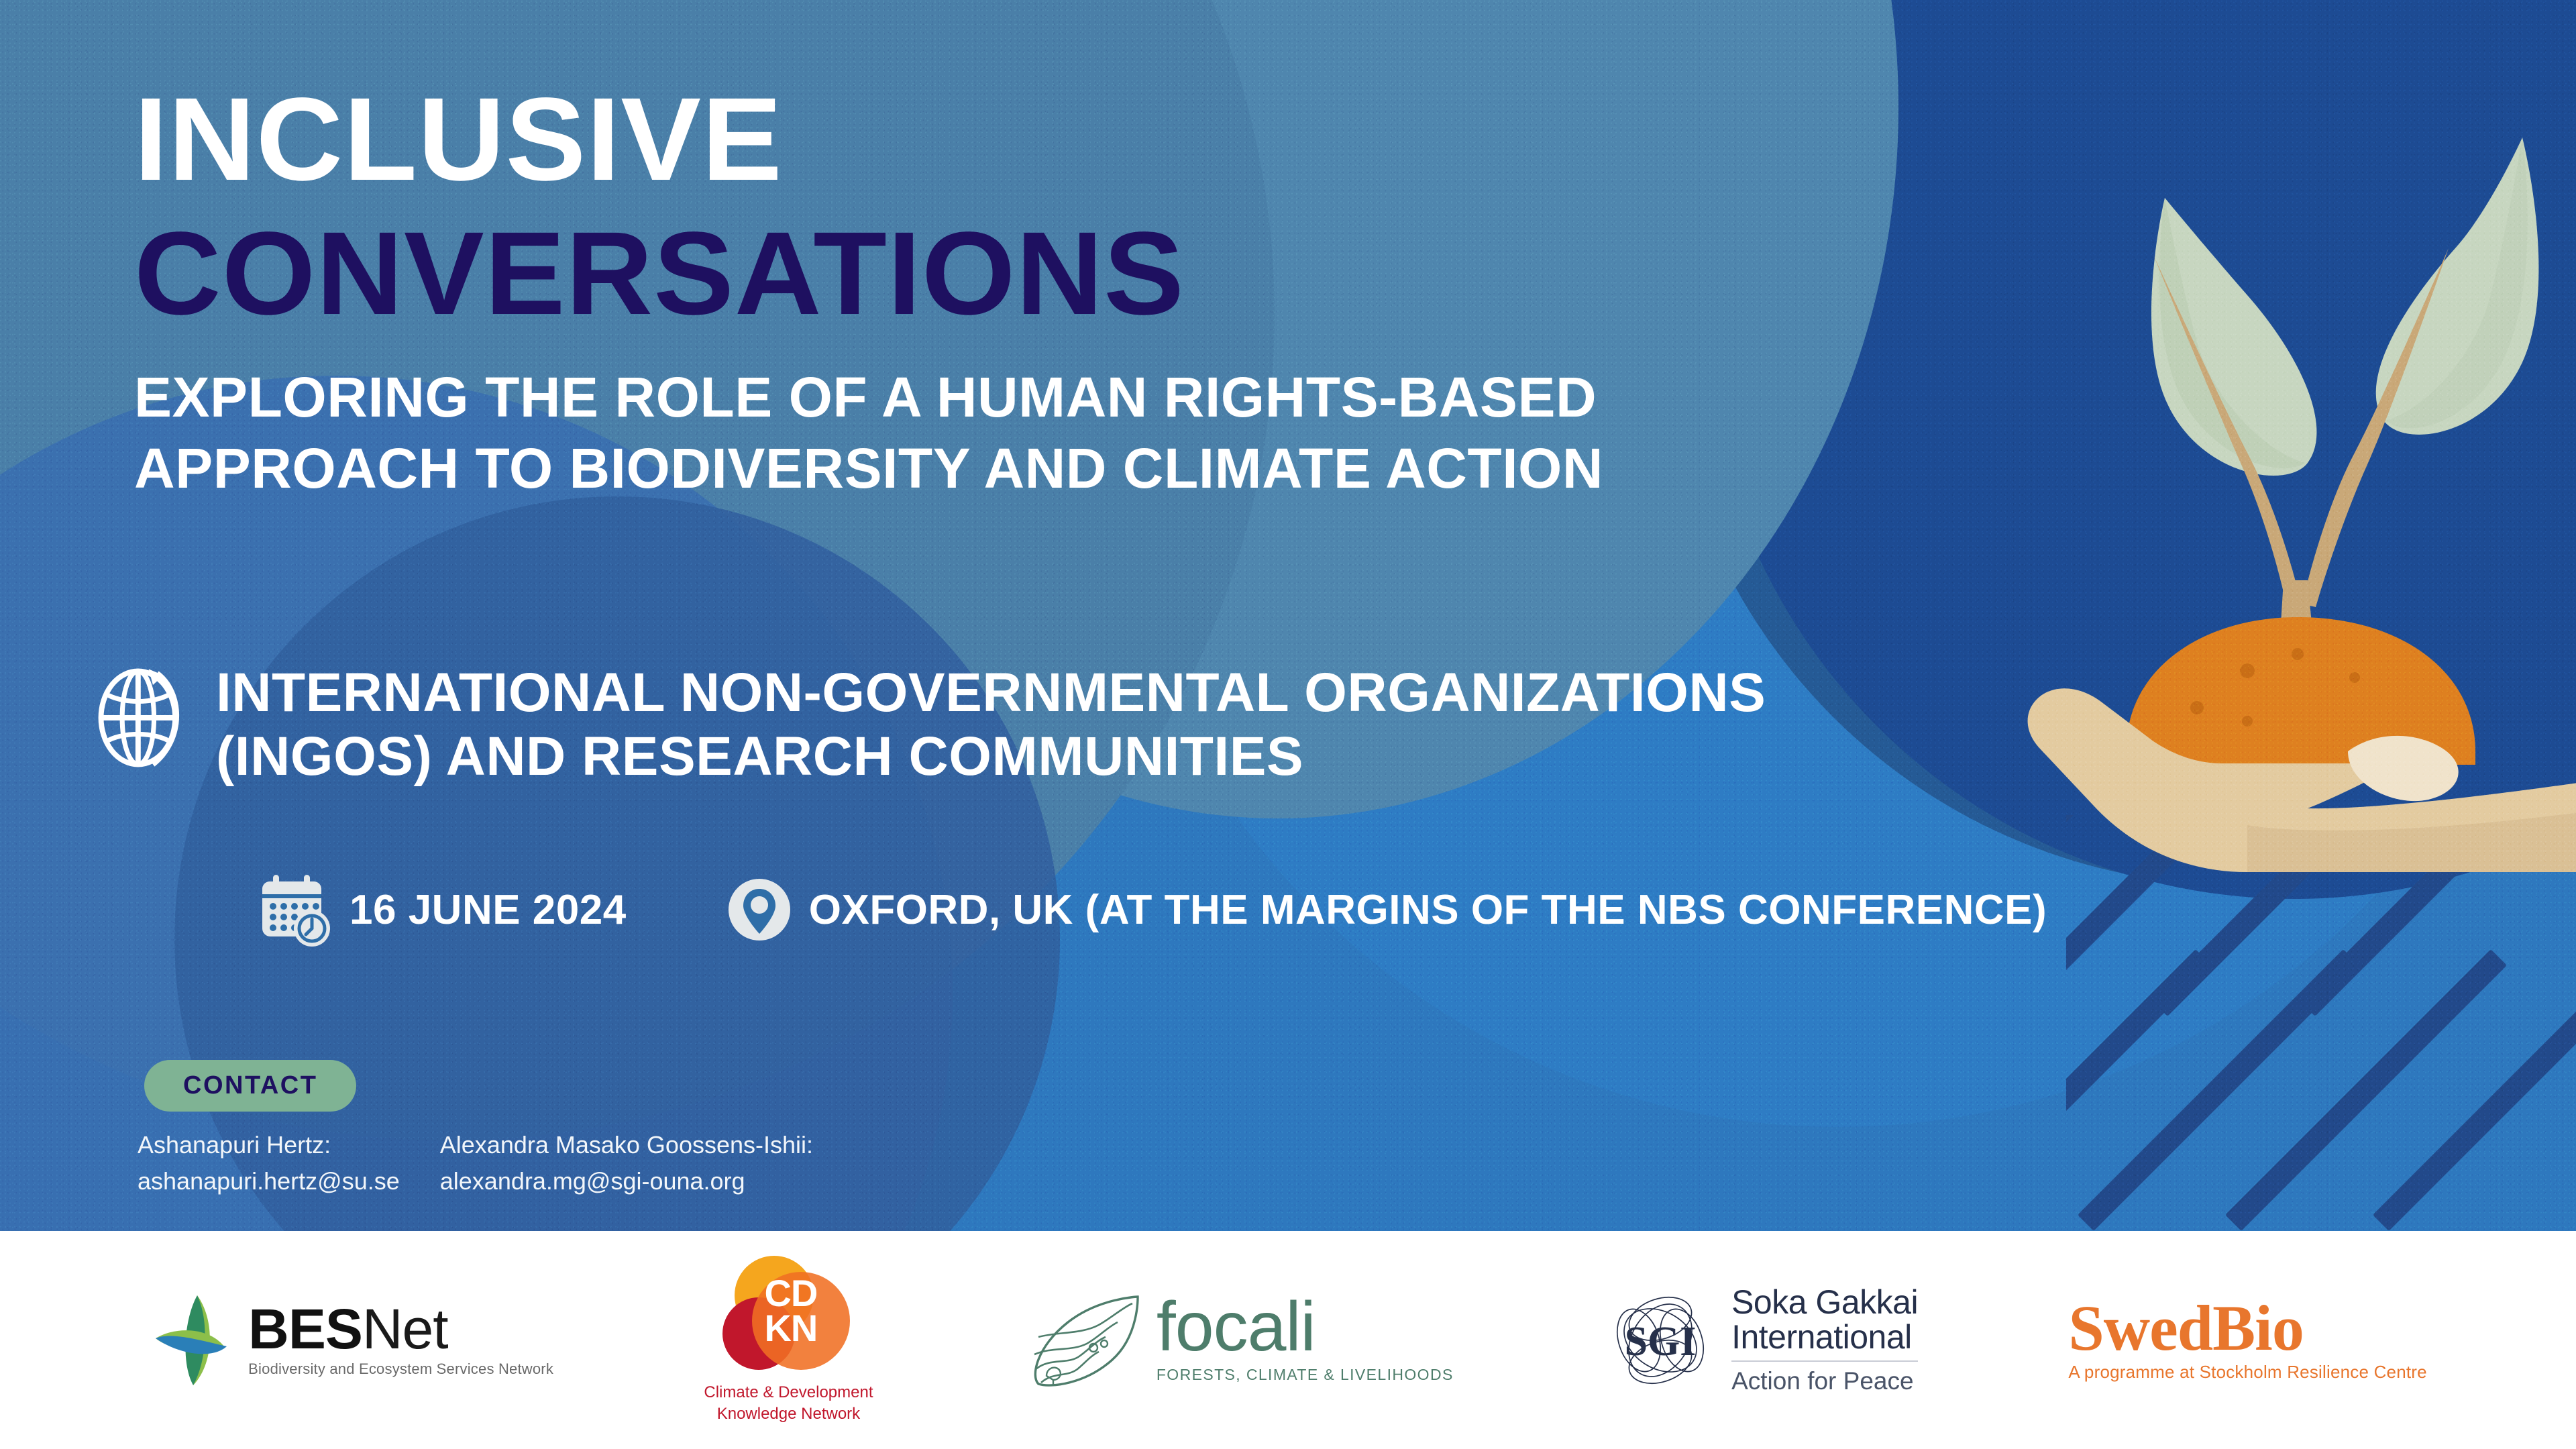 This screenshot has width=2576, height=1449. What do you see at coordinates (405, 1329) in the screenshot?
I see `besnet-name-light: Net` at bounding box center [405, 1329].